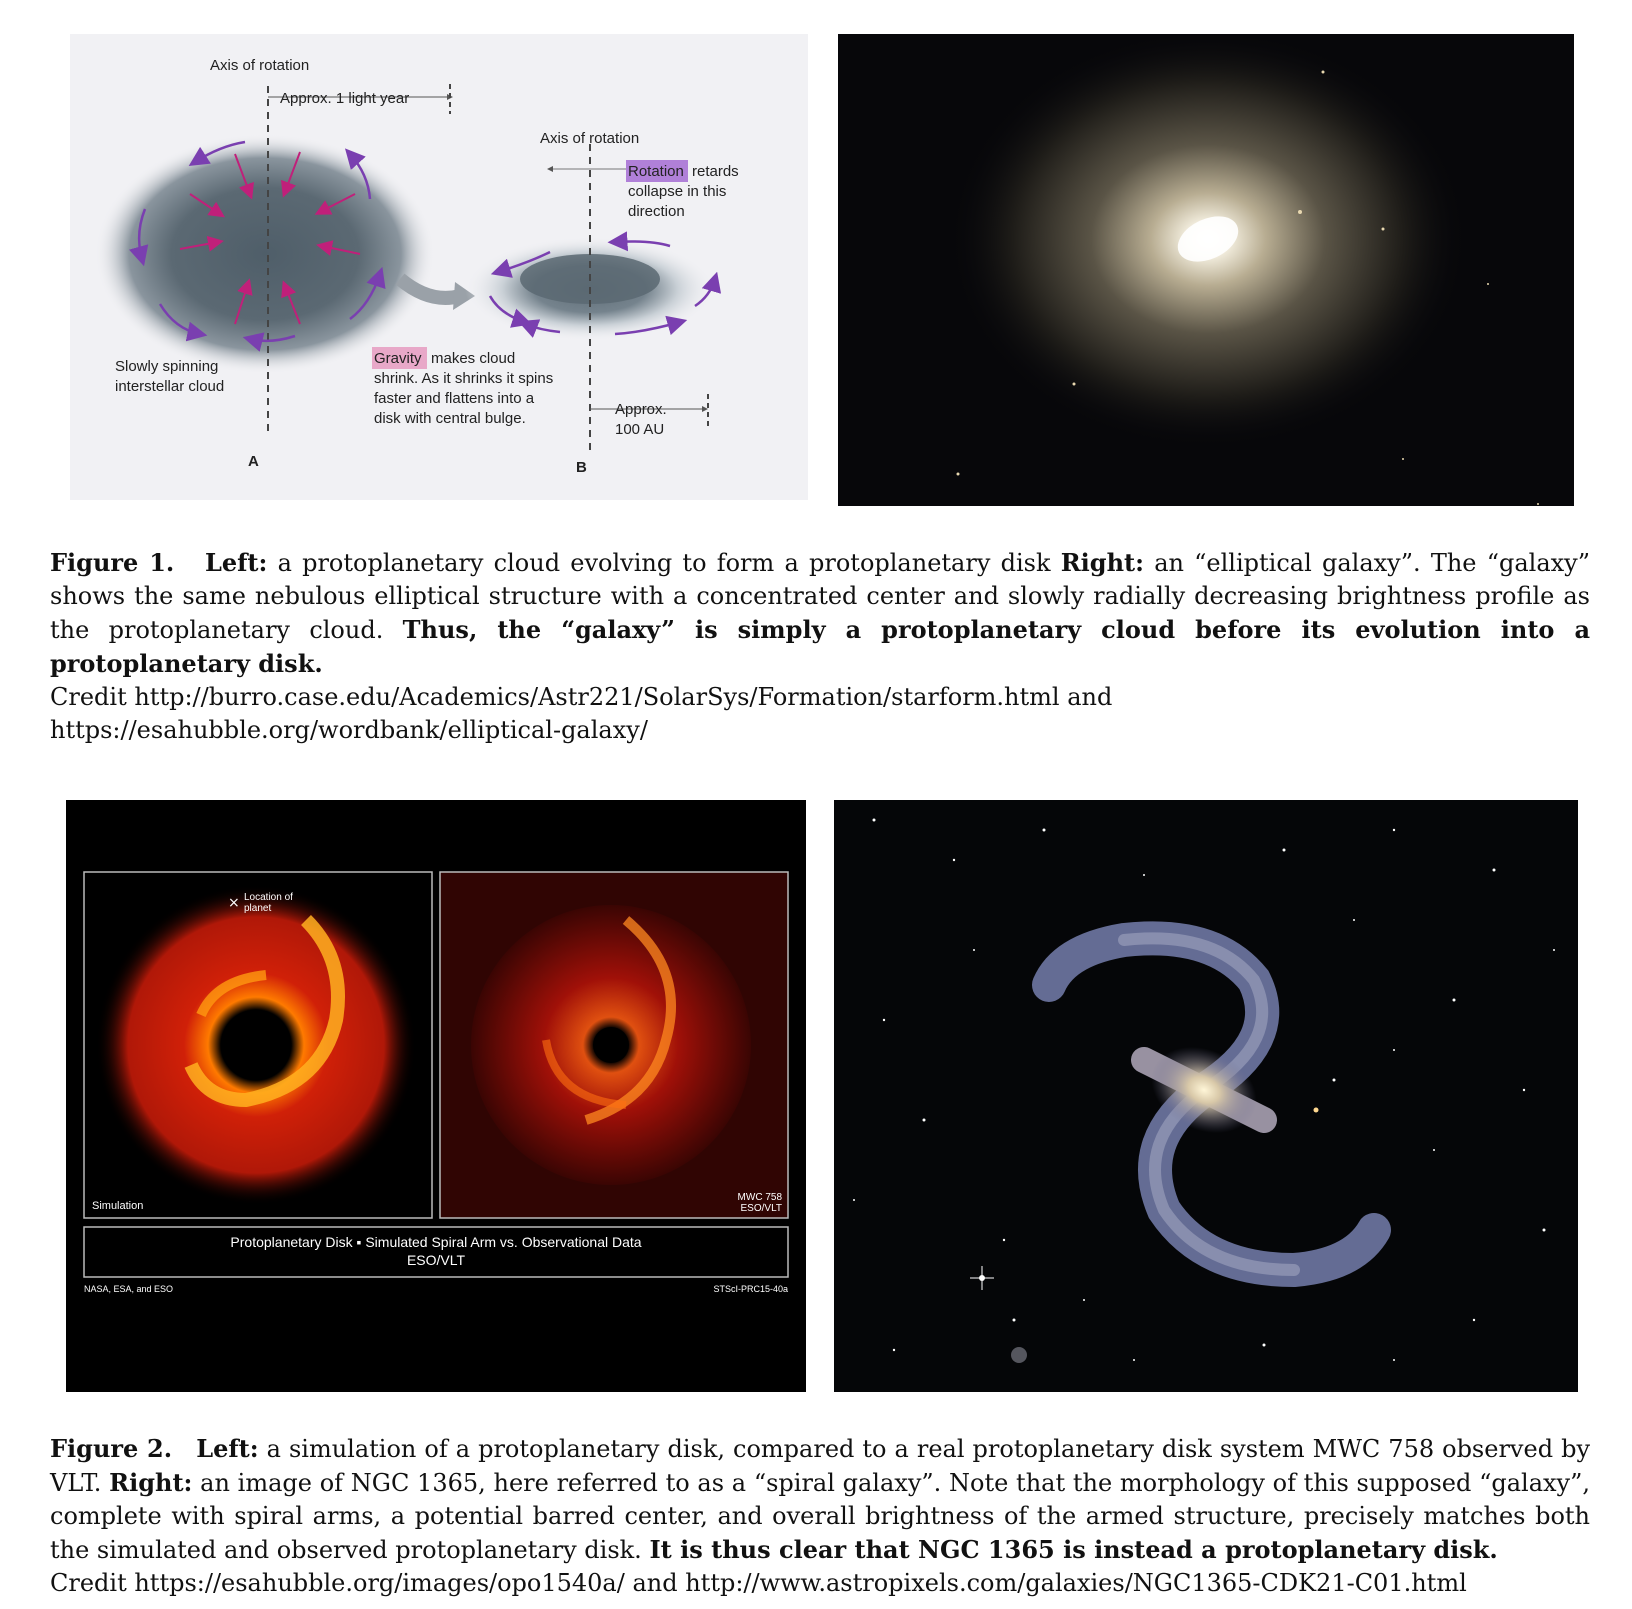  I want to click on label-b: B, so click(581, 467).